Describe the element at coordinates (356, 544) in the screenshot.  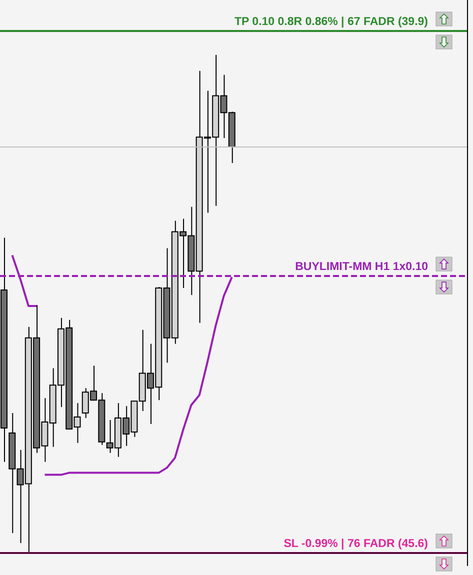
I see `ref-line-label: SL -0.99% | 76 FADR (45.6)` at that location.